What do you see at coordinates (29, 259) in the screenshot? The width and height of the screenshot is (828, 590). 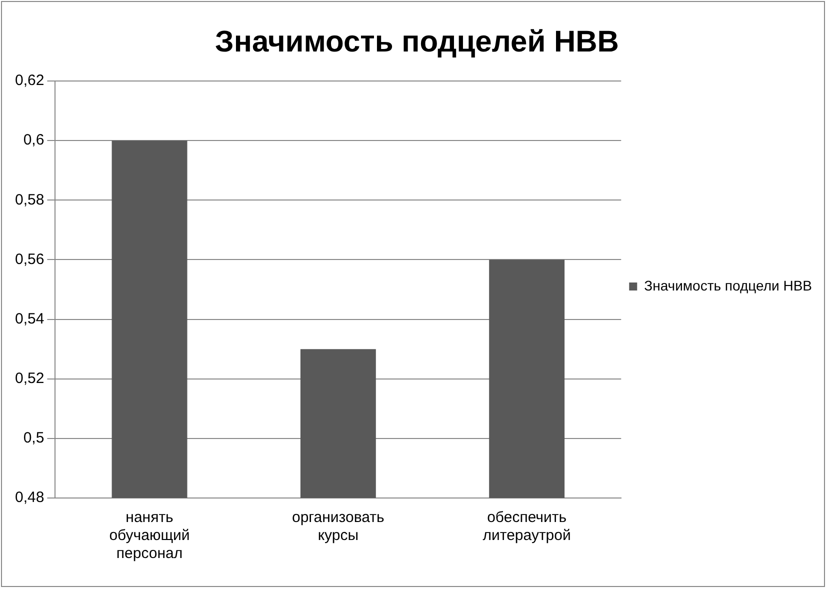 I see `y-tick-label: 0,56` at bounding box center [29, 259].